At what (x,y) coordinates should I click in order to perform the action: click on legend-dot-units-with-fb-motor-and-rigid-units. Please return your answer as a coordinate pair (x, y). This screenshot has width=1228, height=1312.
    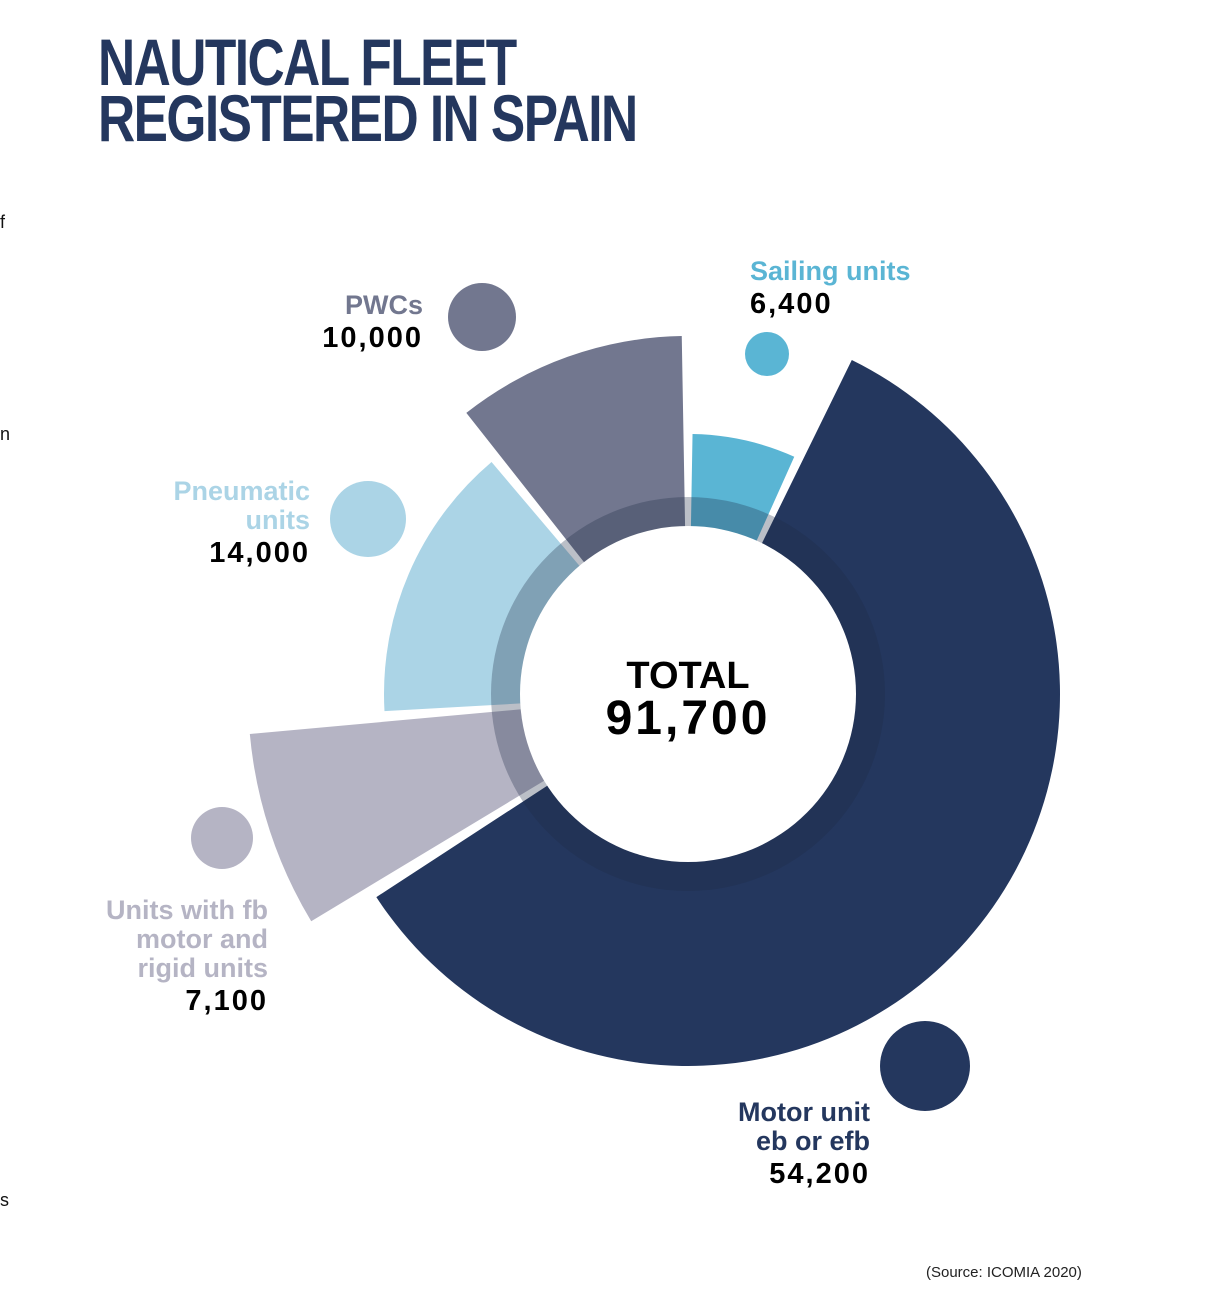
    Looking at the image, I should click on (222, 838).